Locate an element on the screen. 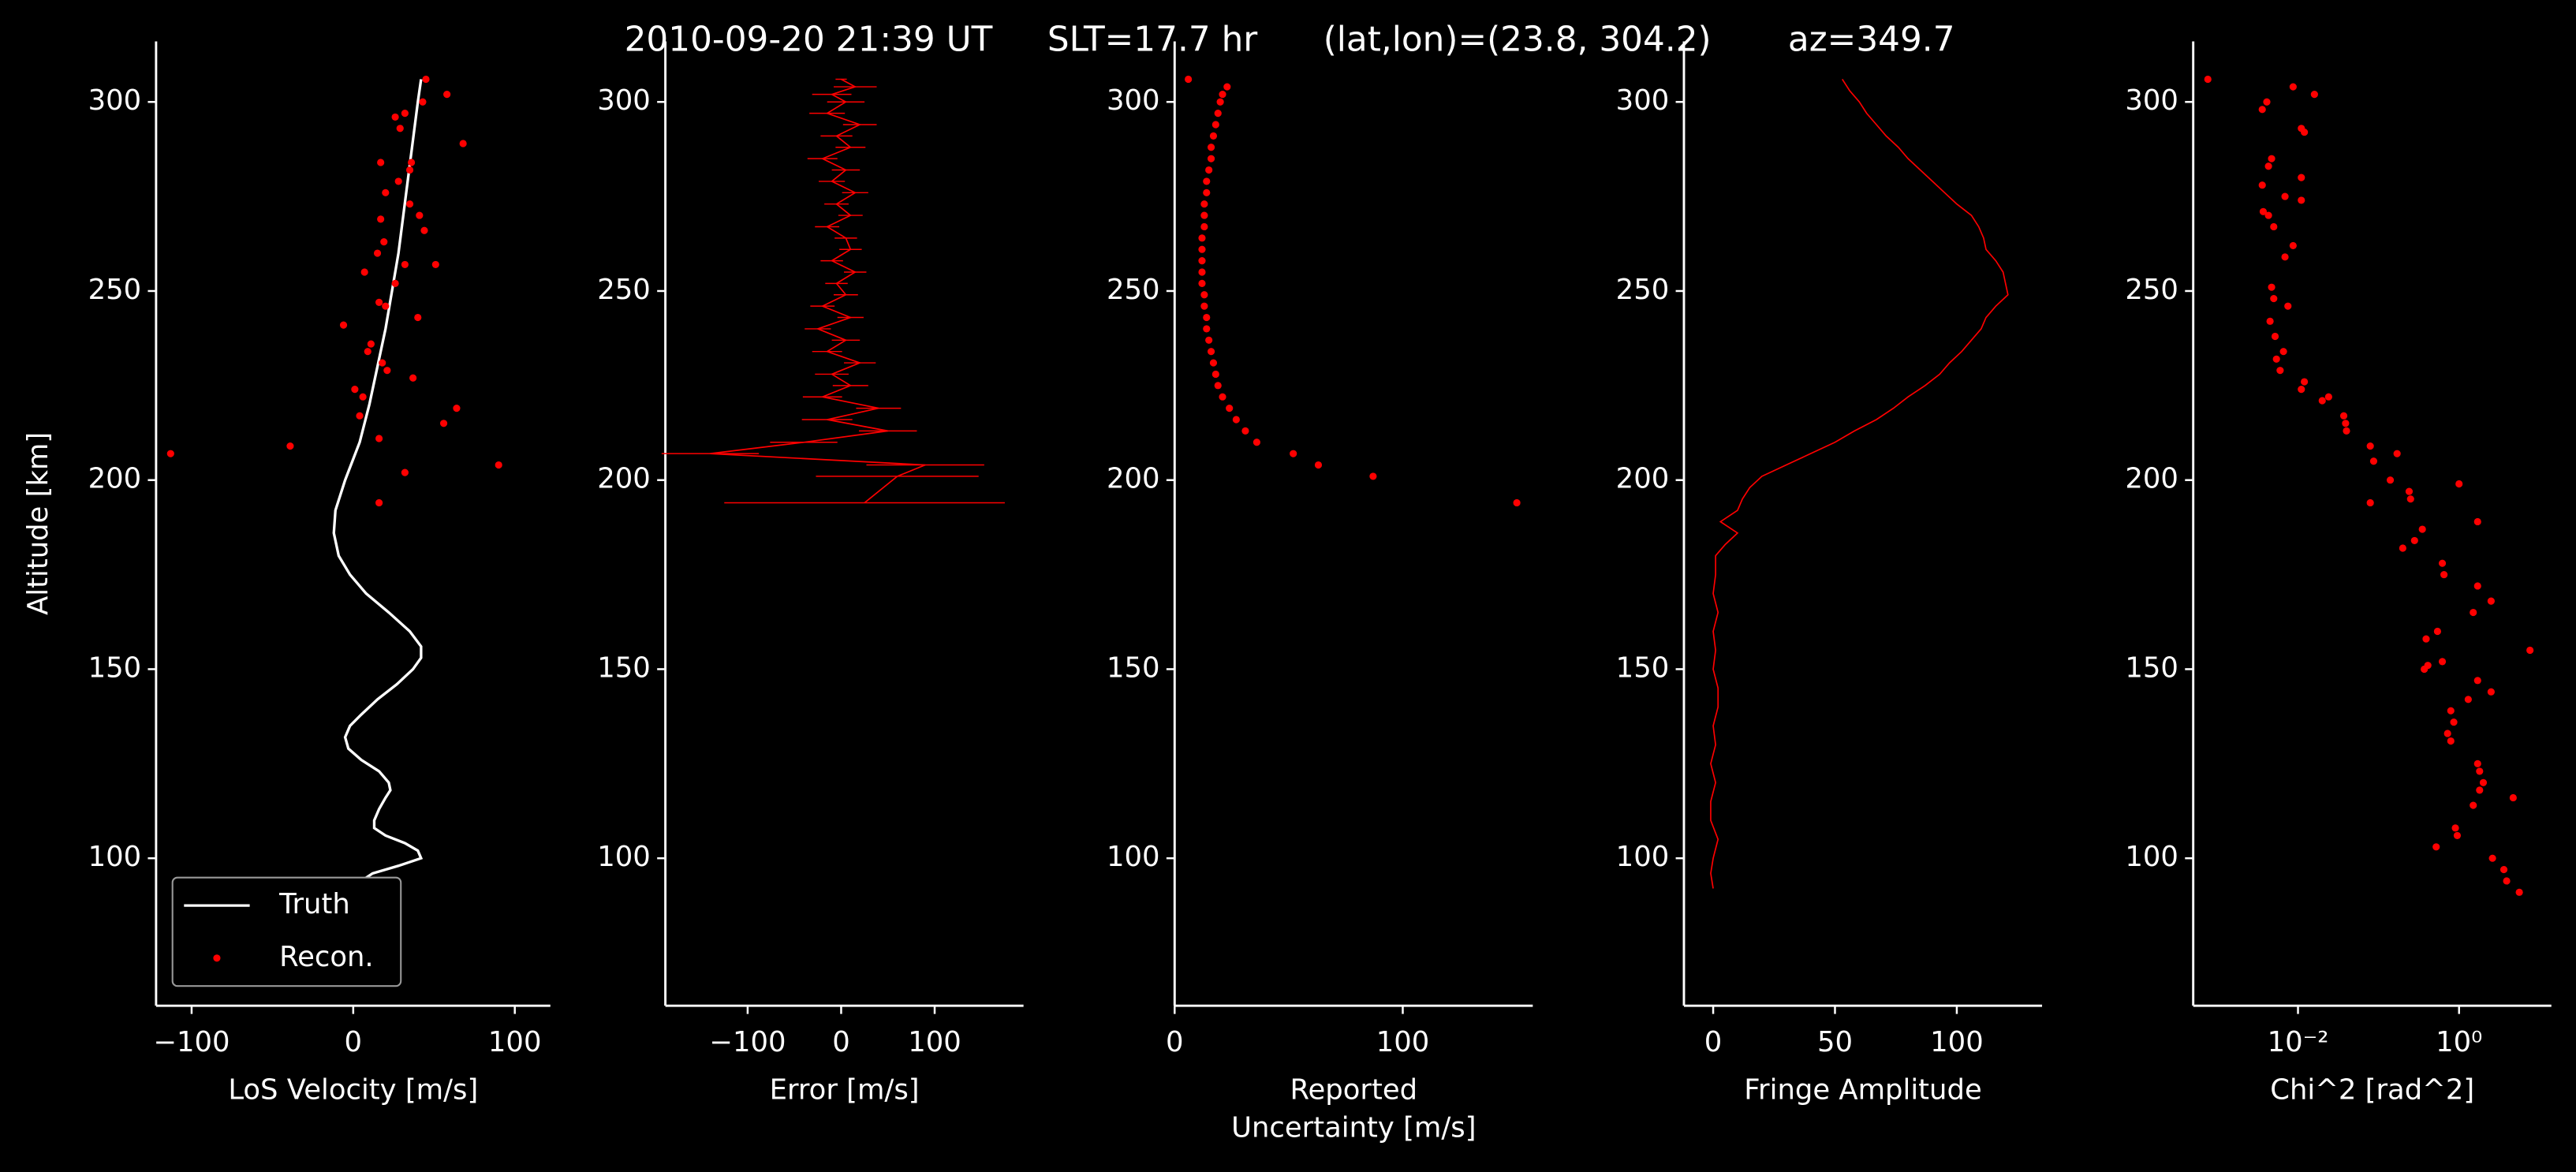 This screenshot has height=1172, width=2576. x-axis-label: Chi^2 [rad^2] is located at coordinates (2372, 1090).